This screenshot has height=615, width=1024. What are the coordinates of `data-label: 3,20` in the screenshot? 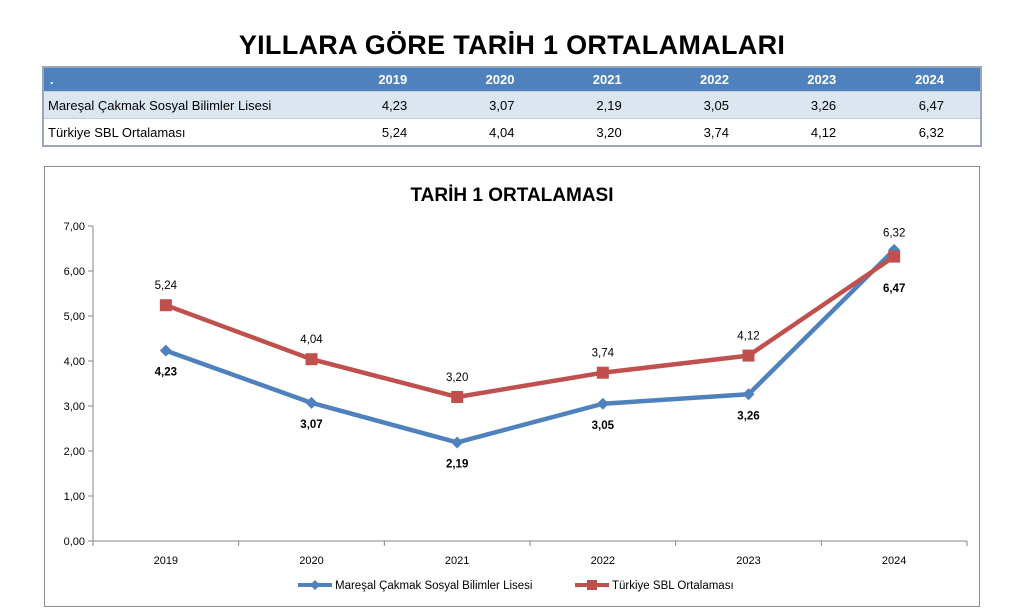 It's located at (457, 378).